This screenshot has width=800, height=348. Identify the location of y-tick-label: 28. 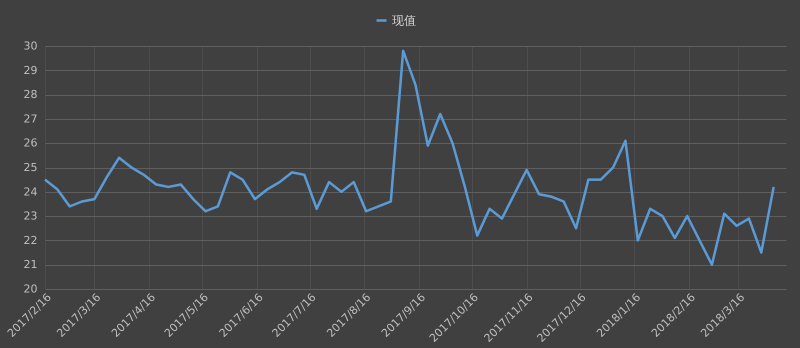
(31, 95).